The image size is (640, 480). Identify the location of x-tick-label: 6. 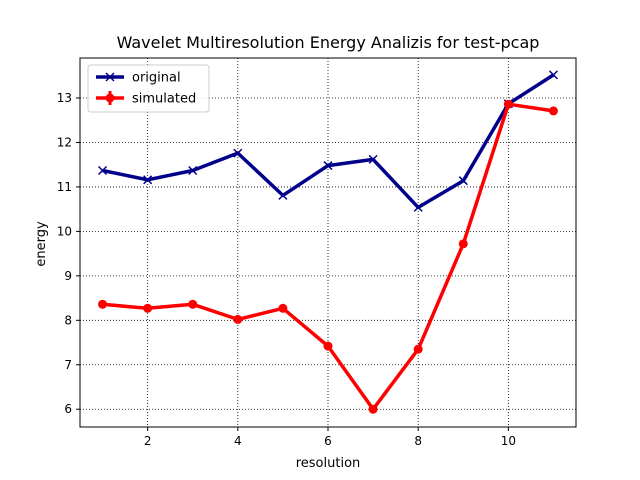
(328, 441).